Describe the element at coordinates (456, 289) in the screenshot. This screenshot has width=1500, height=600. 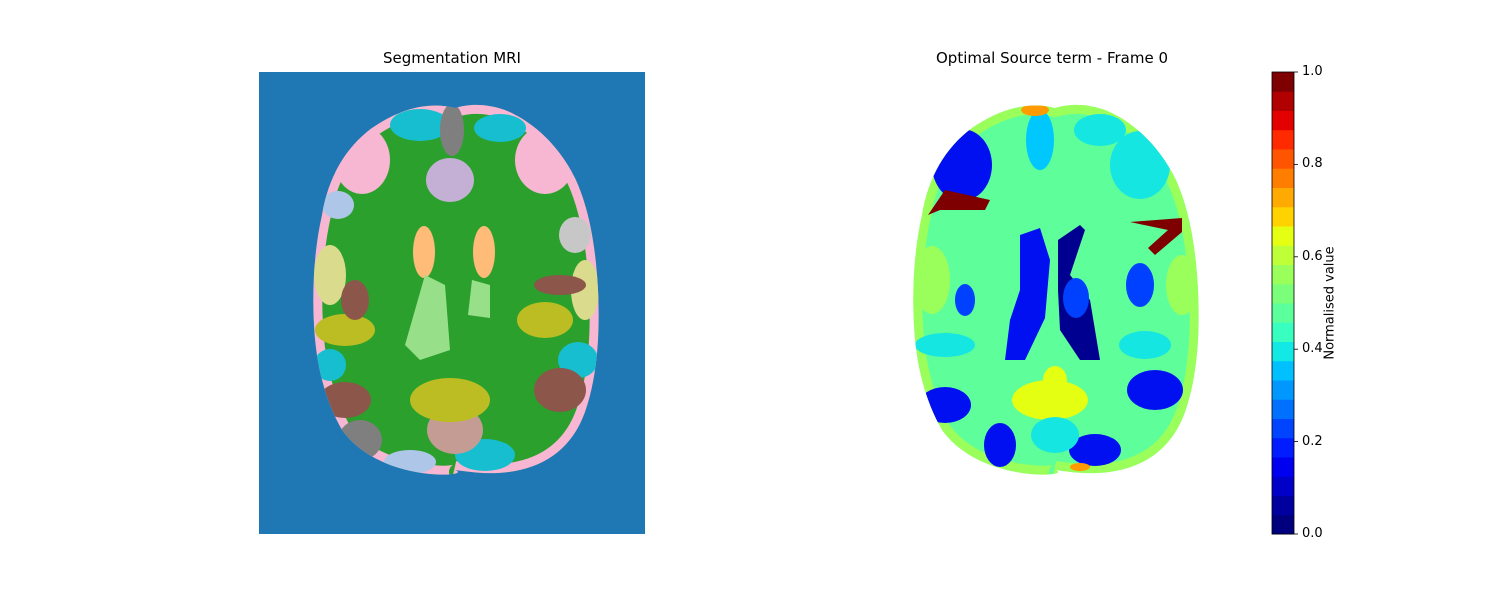
I see `segmentation-brain` at that location.